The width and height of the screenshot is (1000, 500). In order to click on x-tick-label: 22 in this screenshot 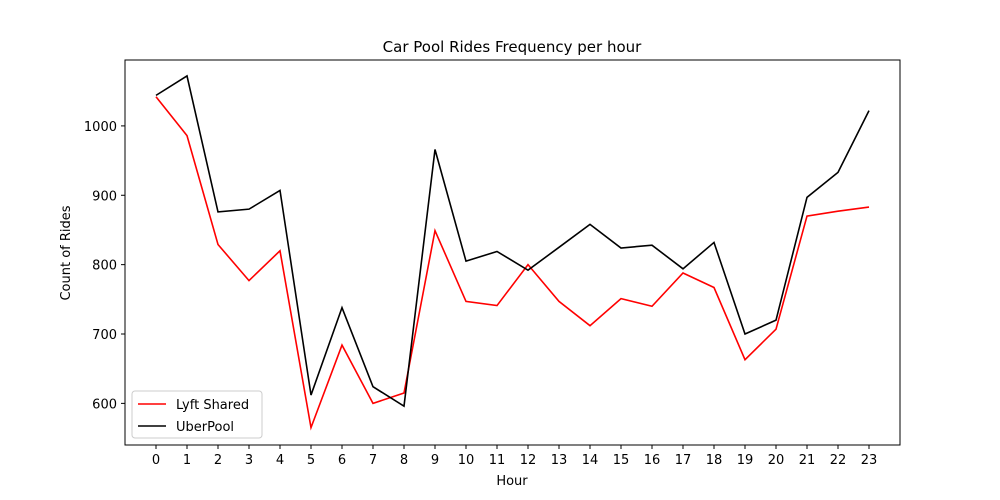, I will do `click(838, 460)`.